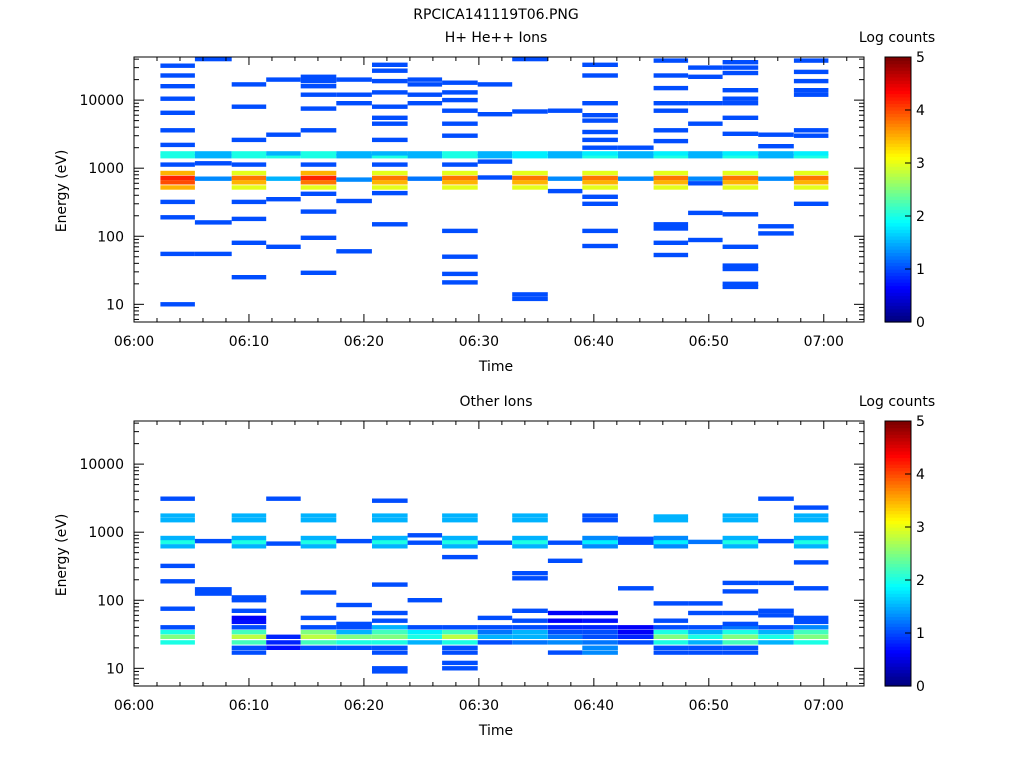 Image resolution: width=1024 pixels, height=772 pixels. What do you see at coordinates (897, 402) in the screenshot?
I see `colorbar-label: Log counts` at bounding box center [897, 402].